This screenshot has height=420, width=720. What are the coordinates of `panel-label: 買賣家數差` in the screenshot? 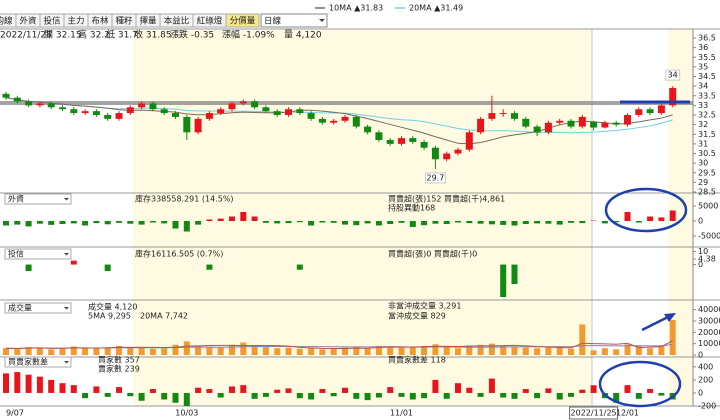 It's located at (28, 362).